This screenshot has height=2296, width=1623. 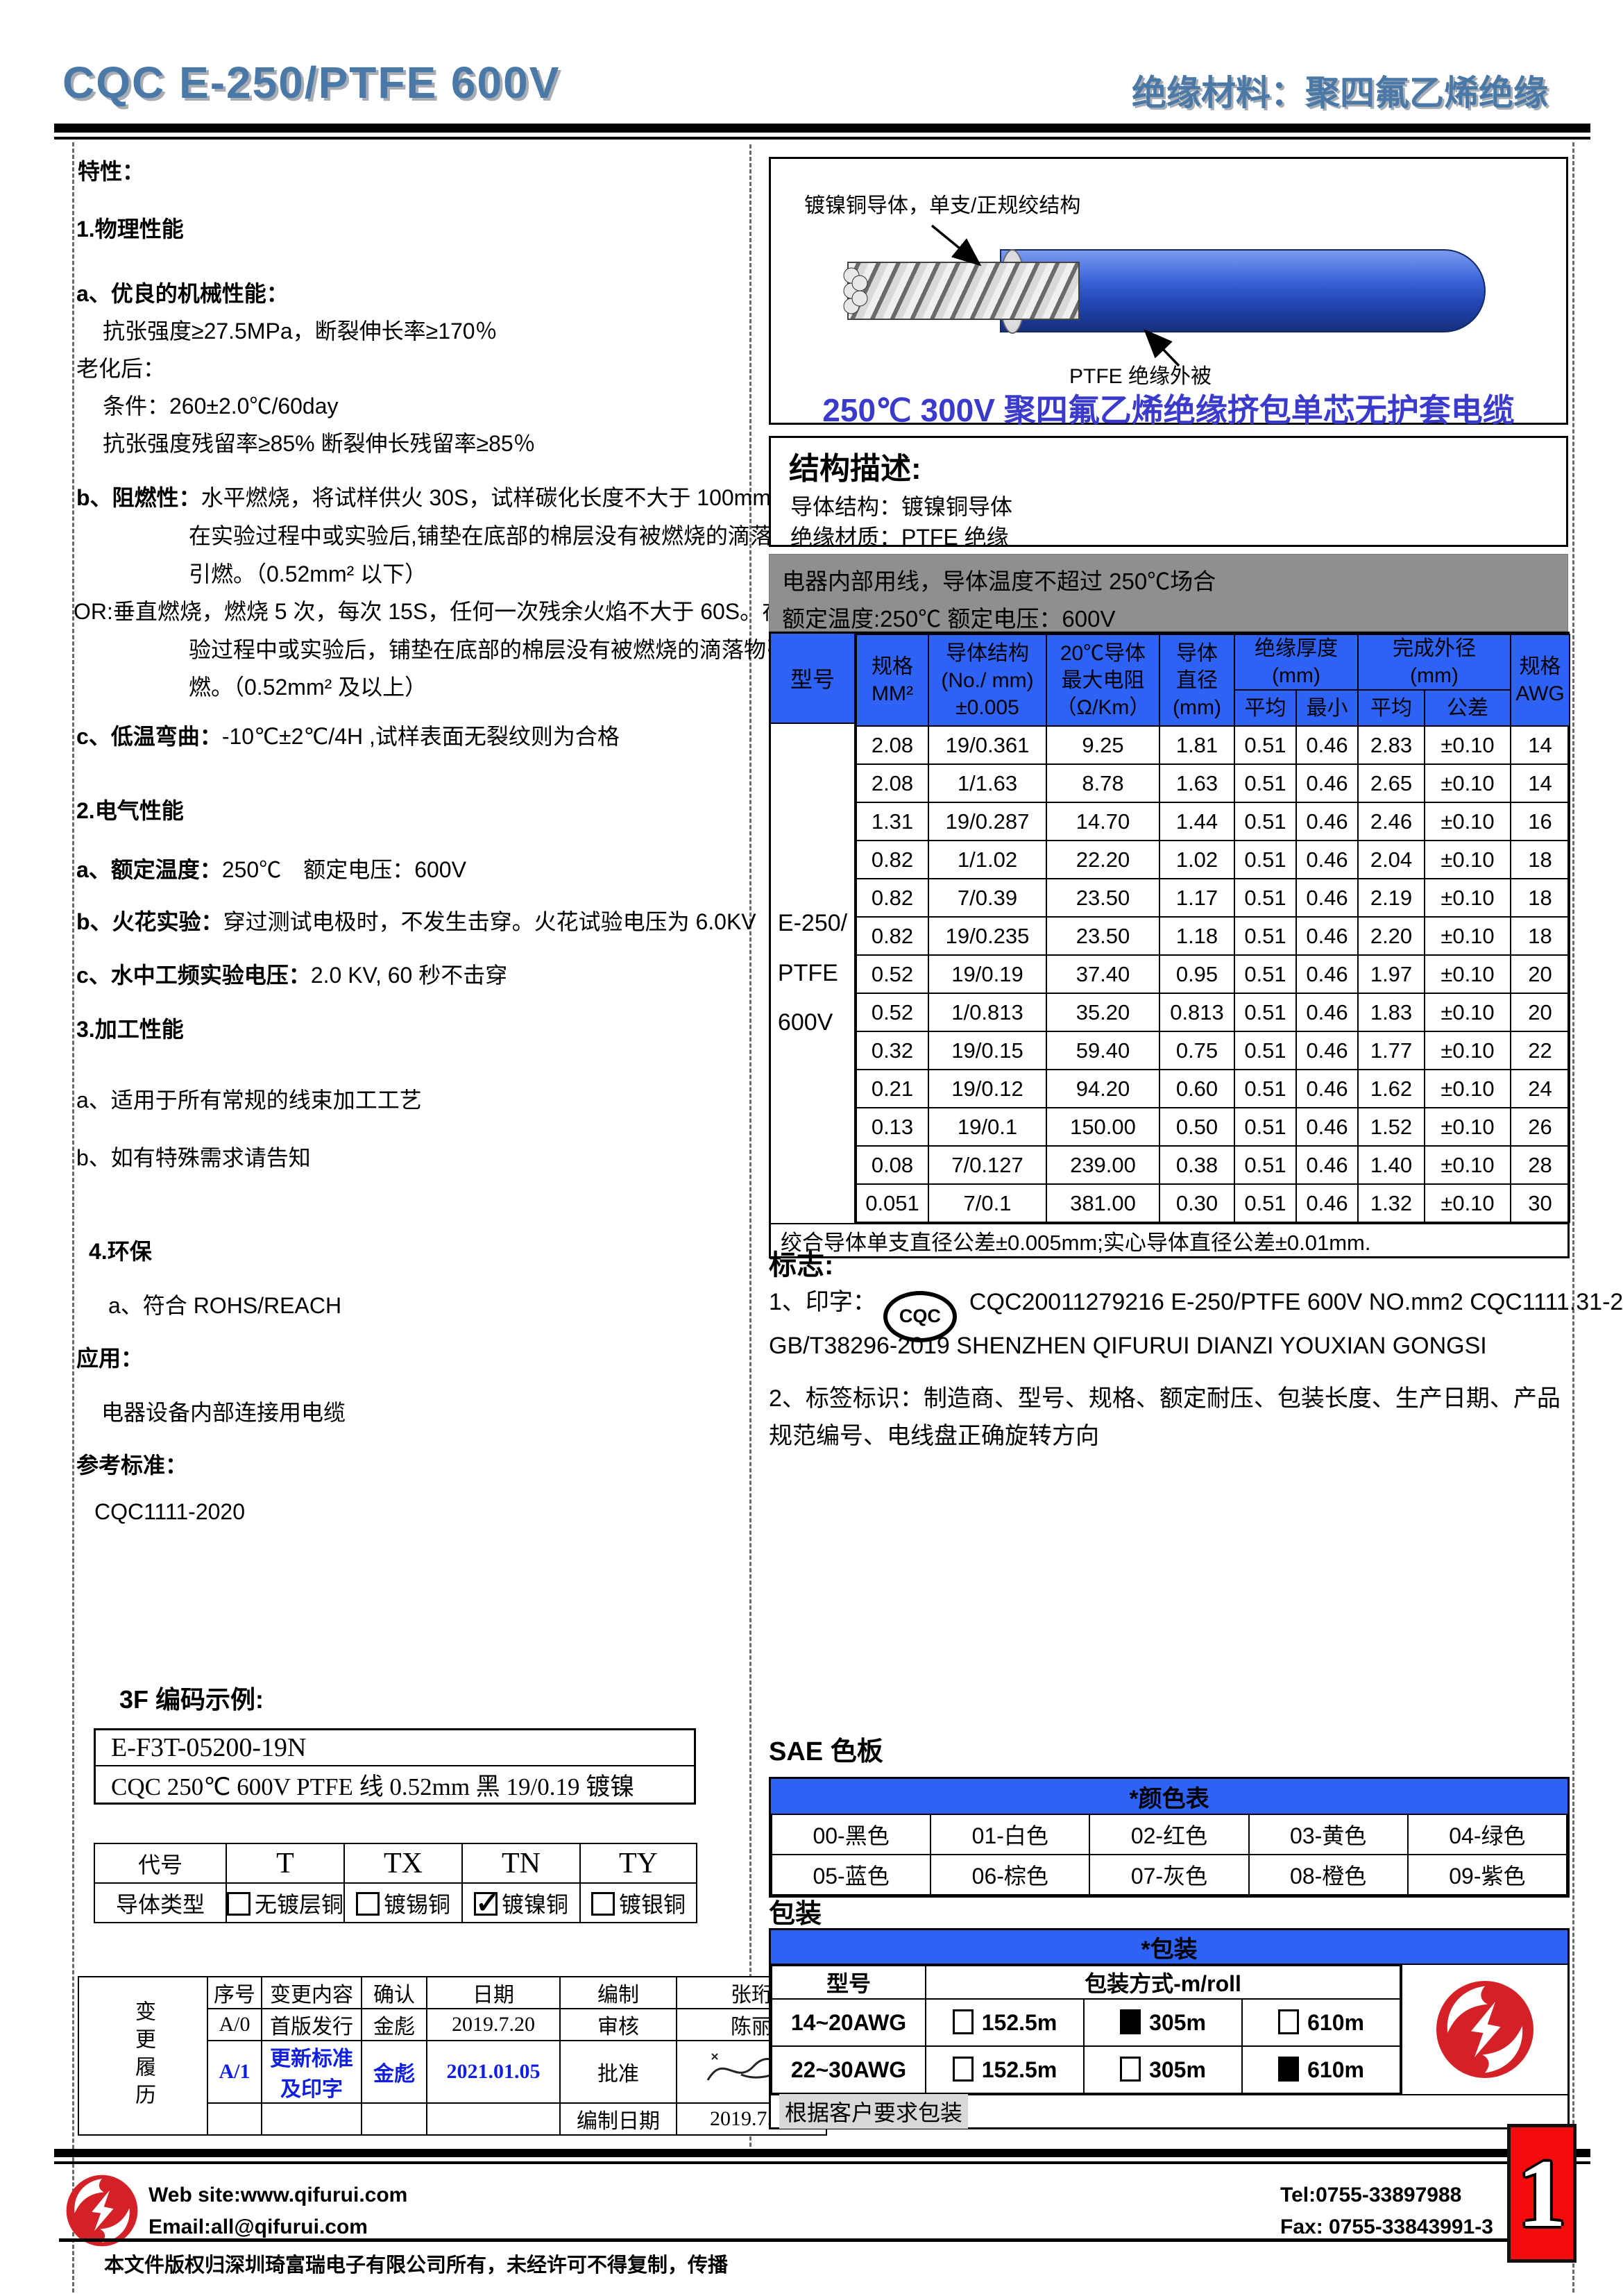 I want to click on spec-od-avg: 1.97, so click(x=1391, y=974).